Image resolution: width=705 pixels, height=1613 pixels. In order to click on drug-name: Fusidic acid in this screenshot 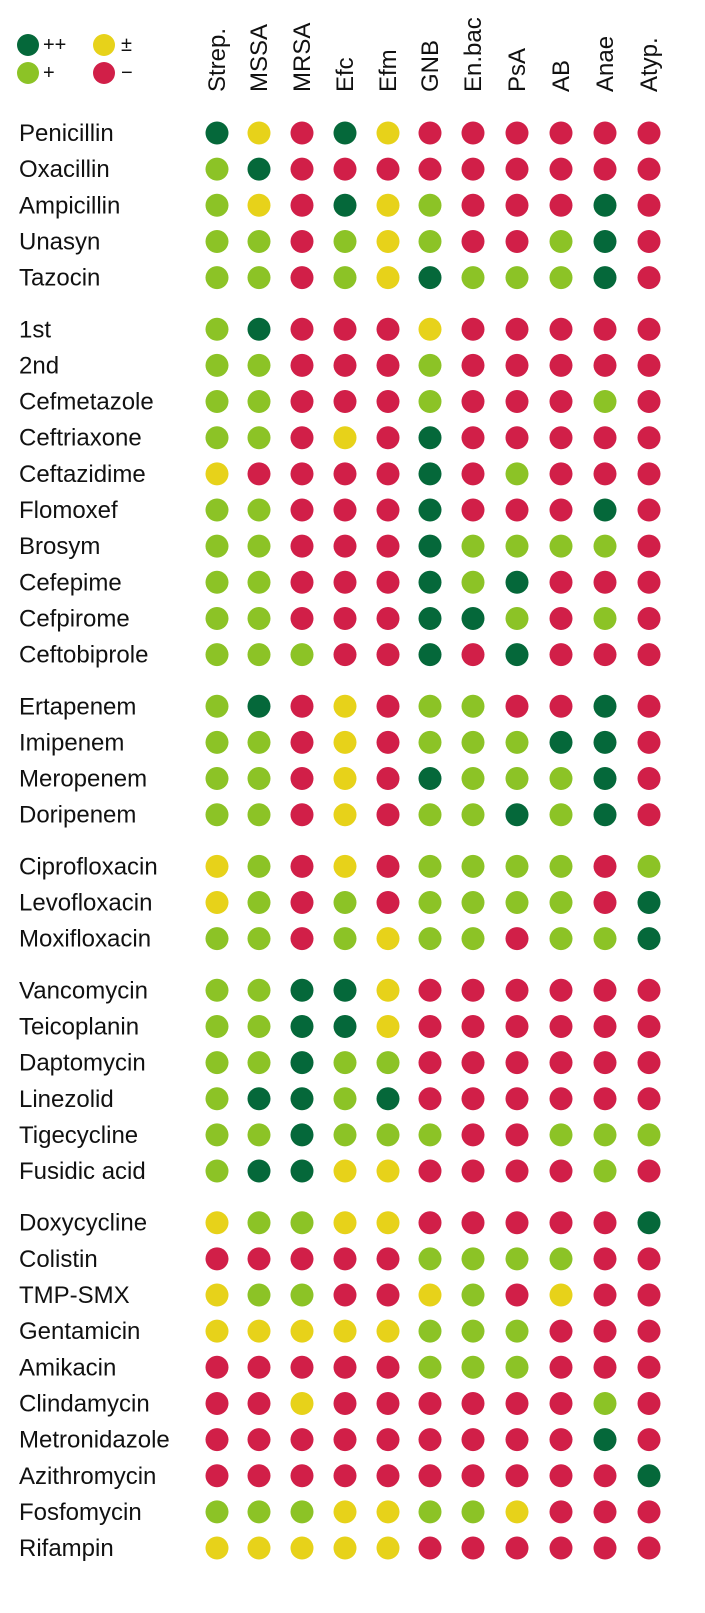, I will do `click(82, 1171)`.